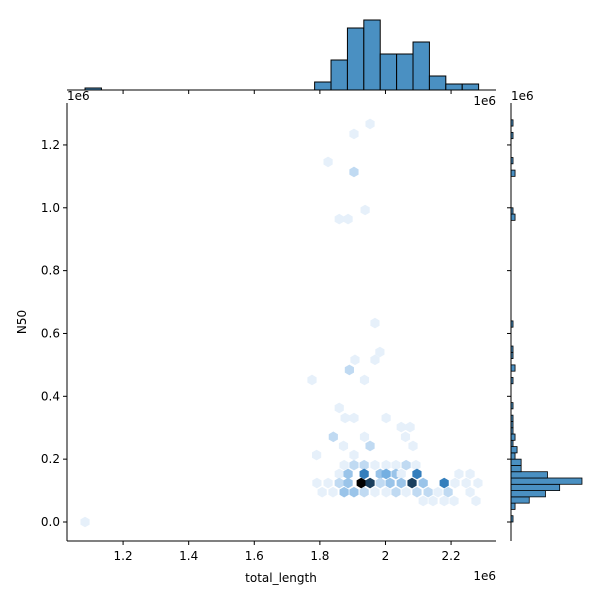 Image resolution: width=600 pixels, height=600 pixels. Describe the element at coordinates (319, 556) in the screenshot. I see `x-tick-label: 1.8` at that location.